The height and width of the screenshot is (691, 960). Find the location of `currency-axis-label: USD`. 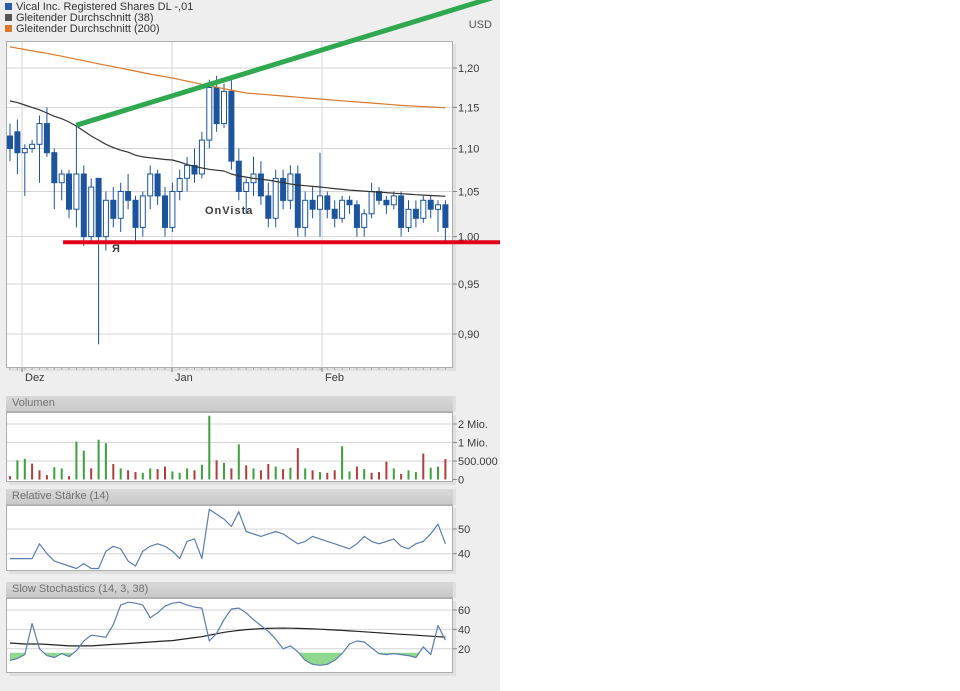

currency-axis-label: USD is located at coordinates (480, 25).